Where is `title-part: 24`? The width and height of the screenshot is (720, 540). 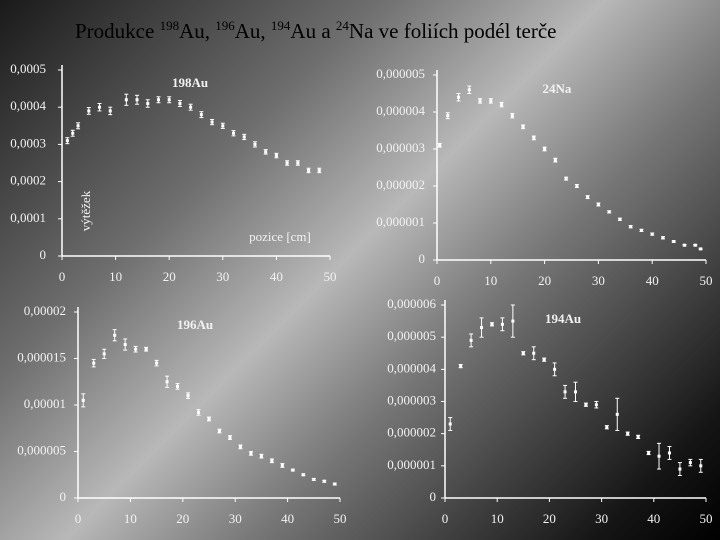 title-part: 24 is located at coordinates (342, 25).